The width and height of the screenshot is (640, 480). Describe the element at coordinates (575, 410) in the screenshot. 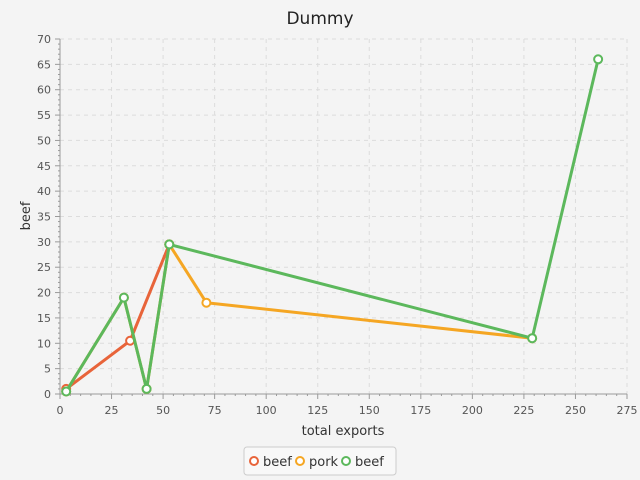

I see `x-tick-label: 250` at that location.